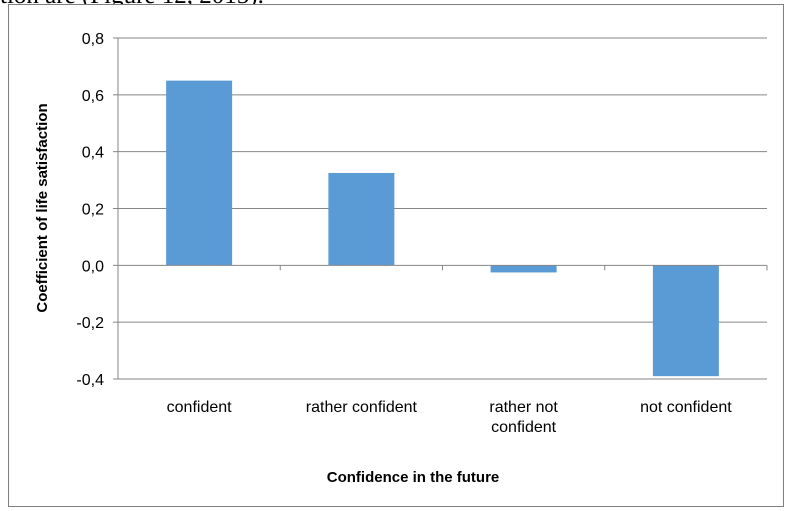 This screenshot has width=788, height=511. What do you see at coordinates (42, 207) in the screenshot?
I see `y-axis-title: Coefficient of life satisfaction` at bounding box center [42, 207].